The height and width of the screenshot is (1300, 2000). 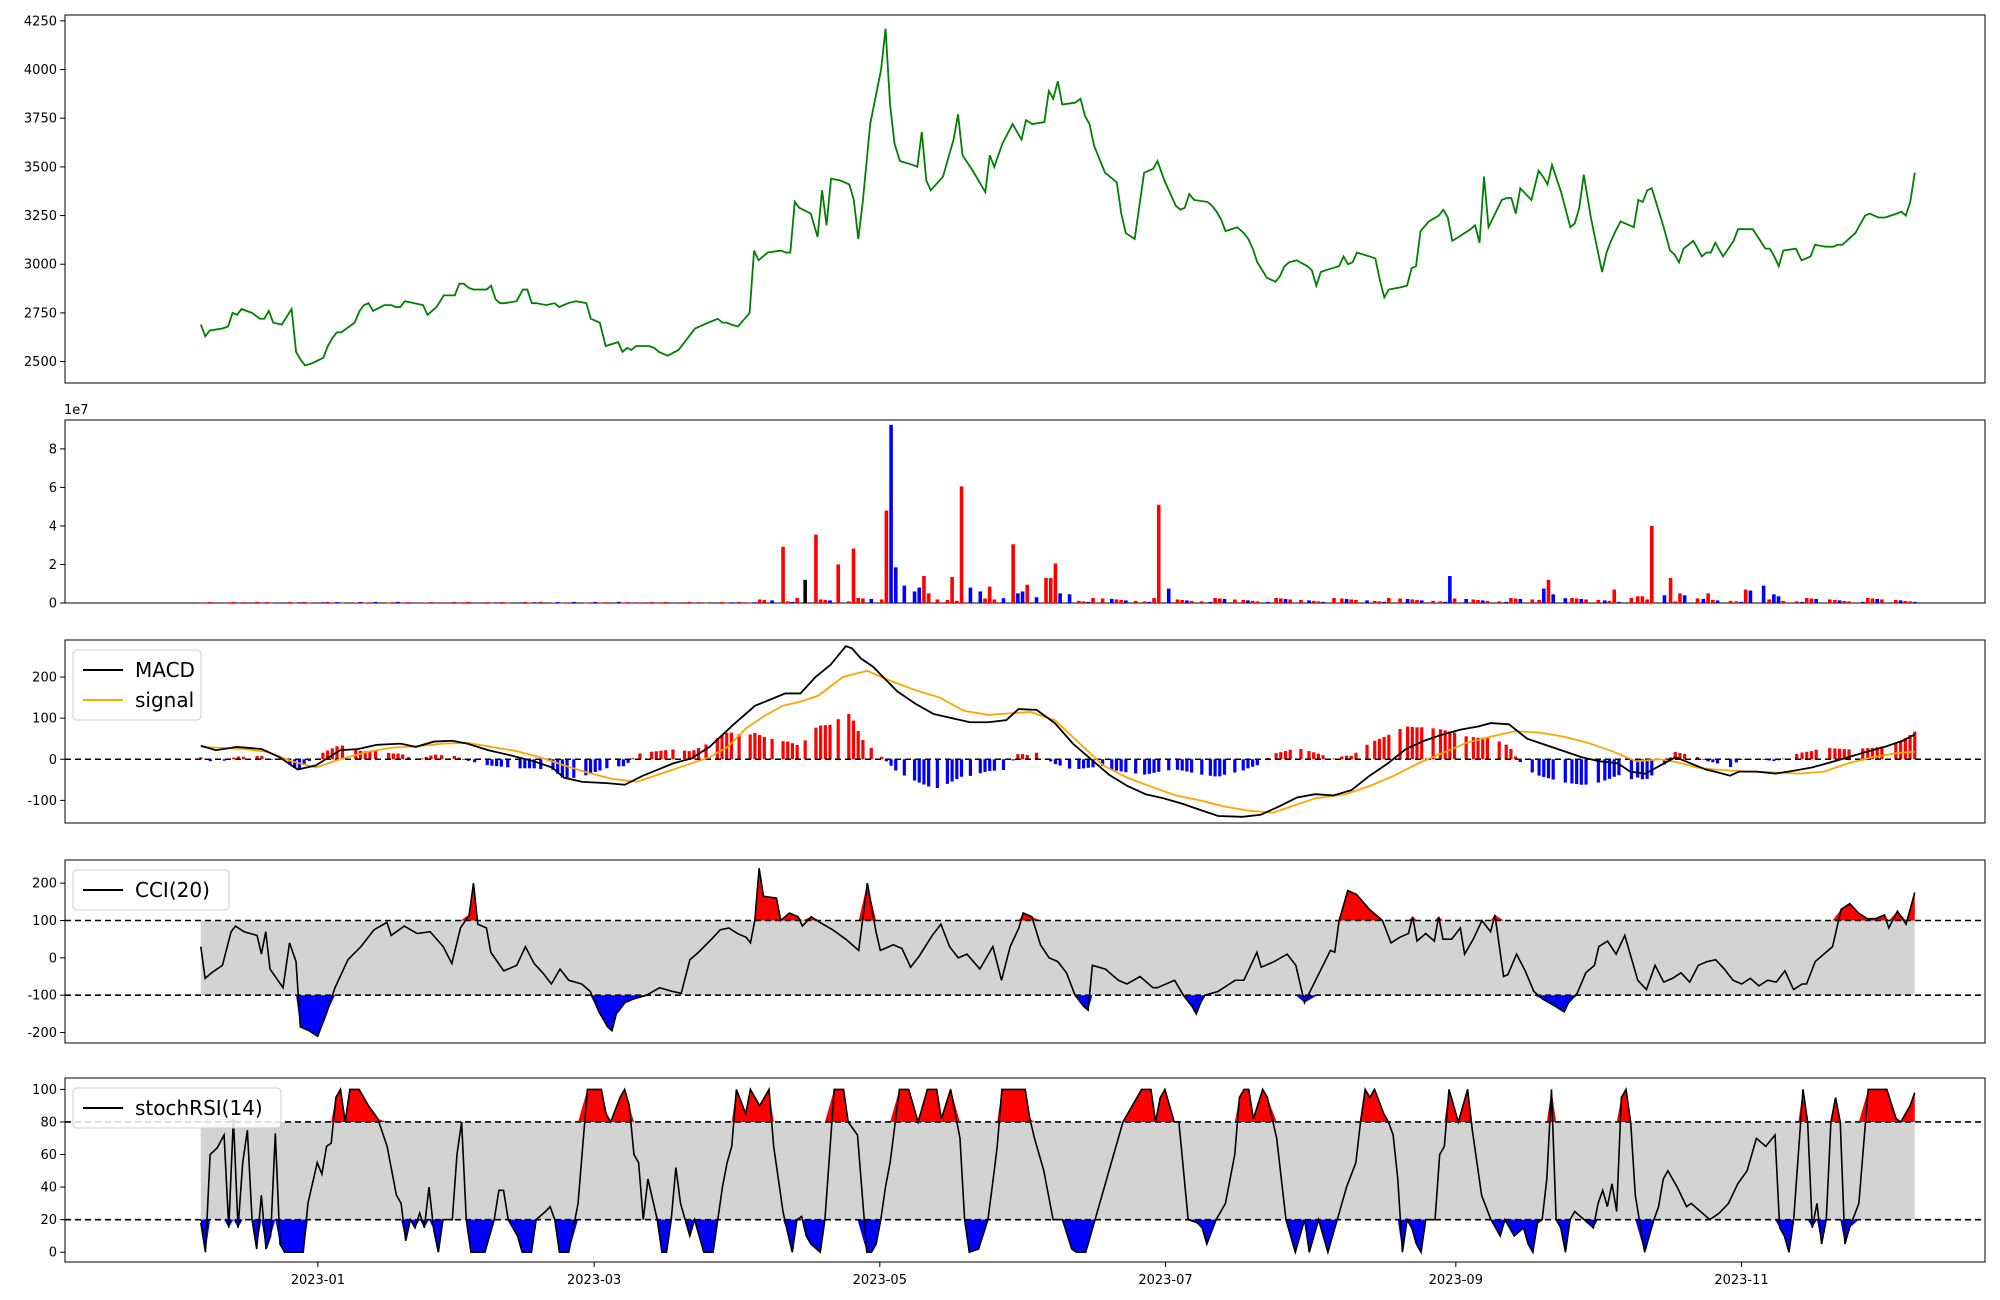 I want to click on cci-legend-label: CCI(20), so click(x=172, y=890).